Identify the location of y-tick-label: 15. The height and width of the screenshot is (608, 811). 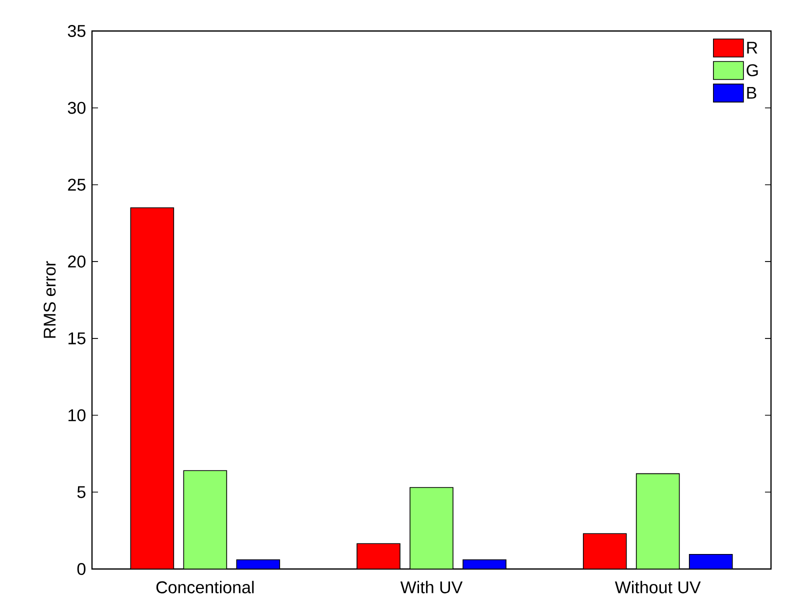
(77, 338).